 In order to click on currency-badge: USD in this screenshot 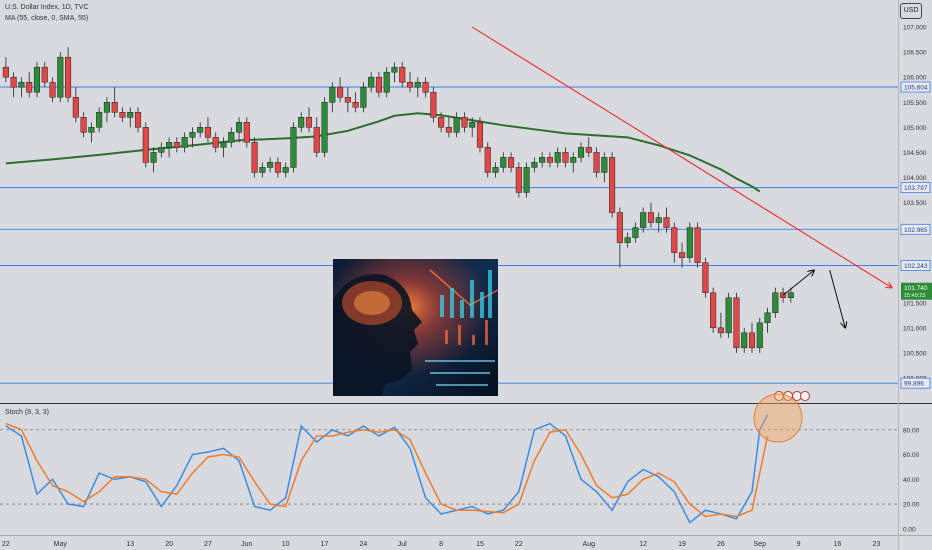, I will do `click(911, 11)`.